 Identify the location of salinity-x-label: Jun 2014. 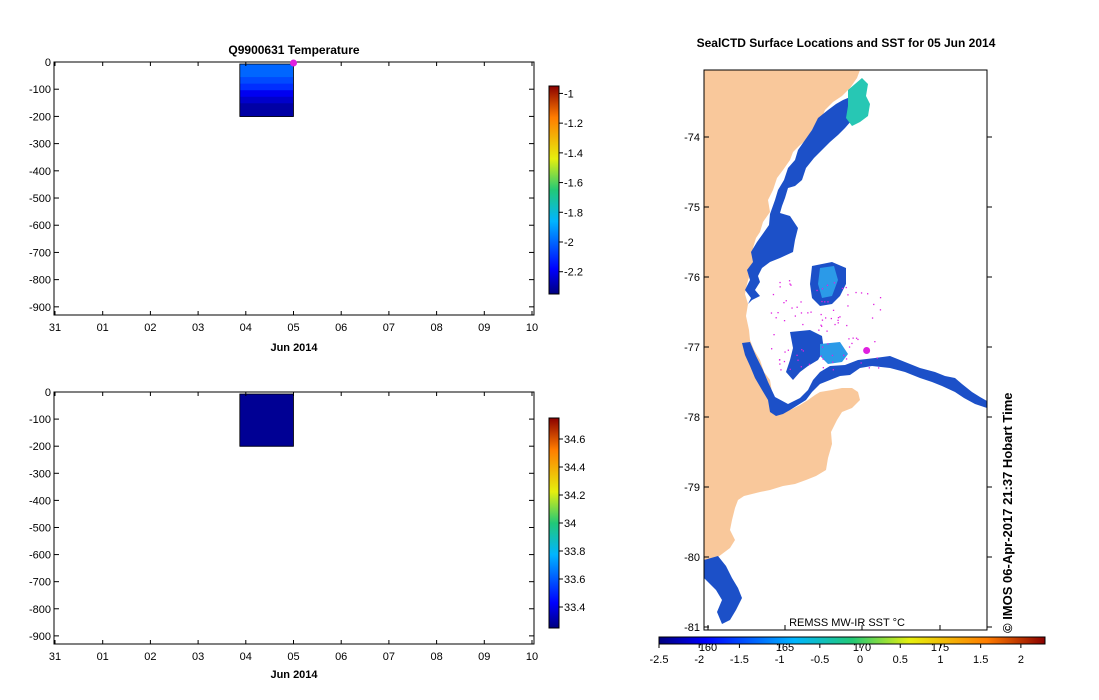
(294, 675).